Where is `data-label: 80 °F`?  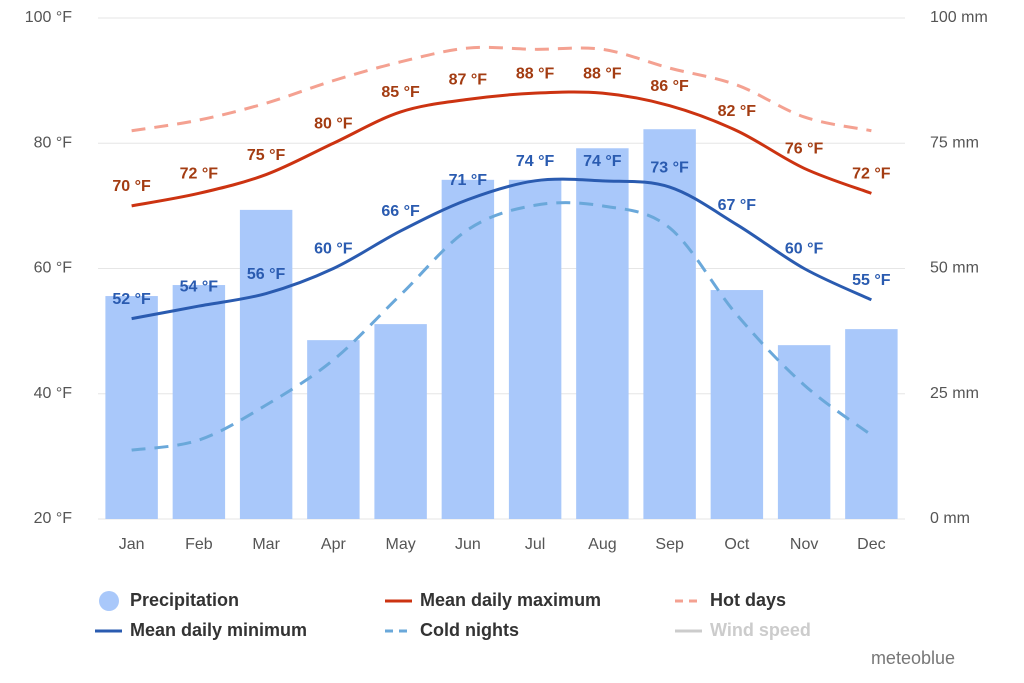
data-label: 80 °F is located at coordinates (333, 123).